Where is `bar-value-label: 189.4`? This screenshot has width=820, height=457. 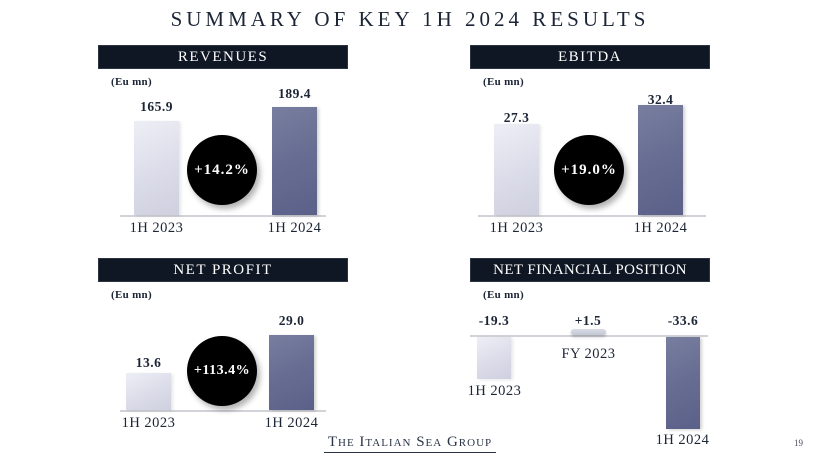
bar-value-label: 189.4 is located at coordinates (294, 93).